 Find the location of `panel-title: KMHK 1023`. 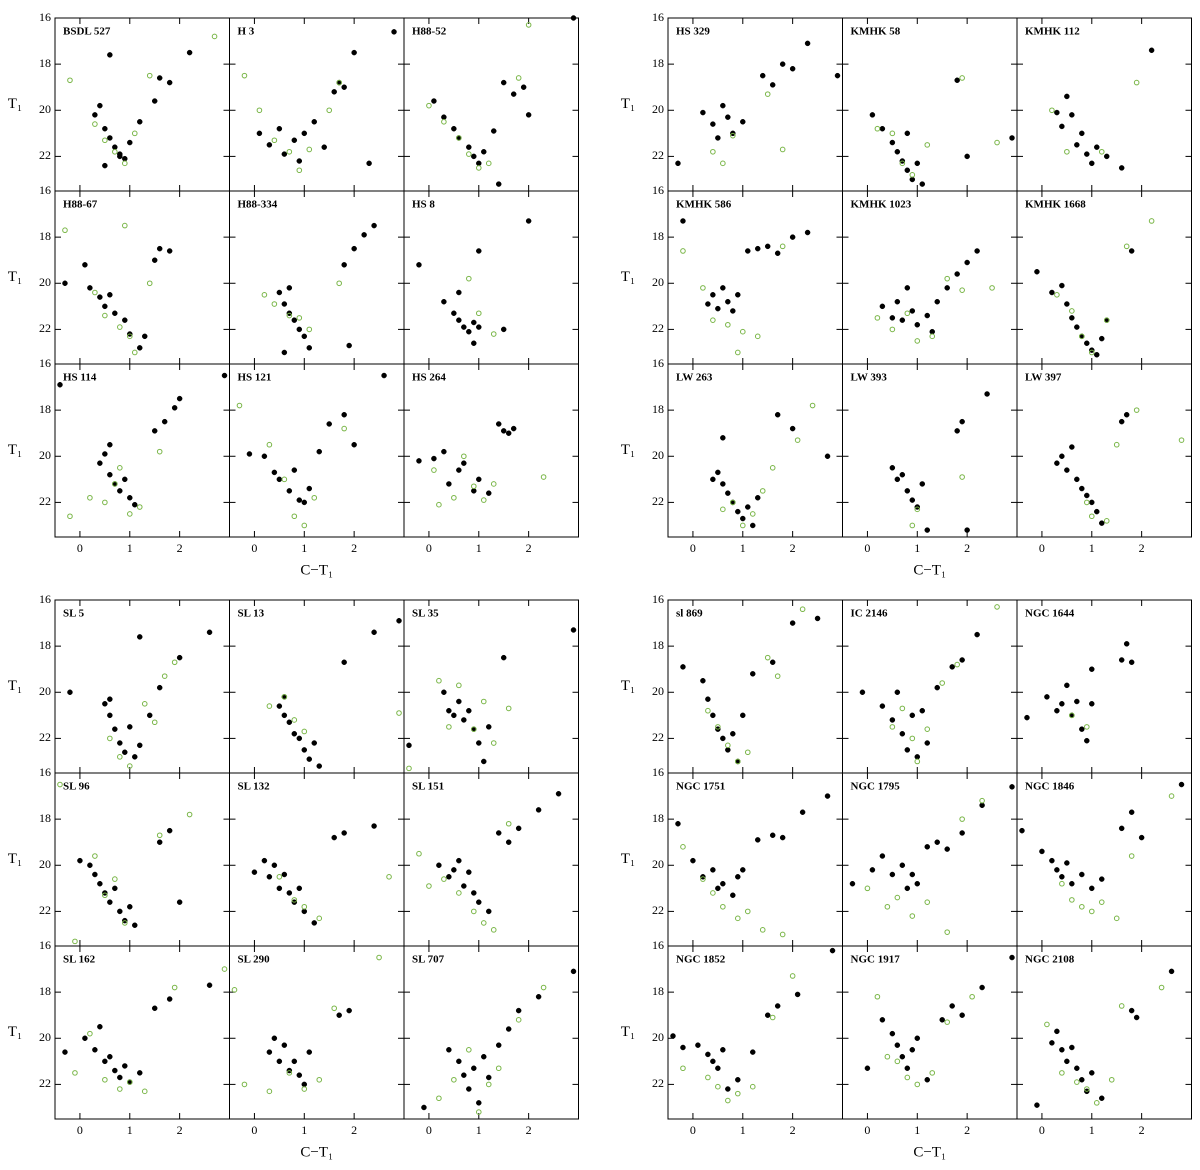

panel-title: KMHK 1023 is located at coordinates (881, 205).